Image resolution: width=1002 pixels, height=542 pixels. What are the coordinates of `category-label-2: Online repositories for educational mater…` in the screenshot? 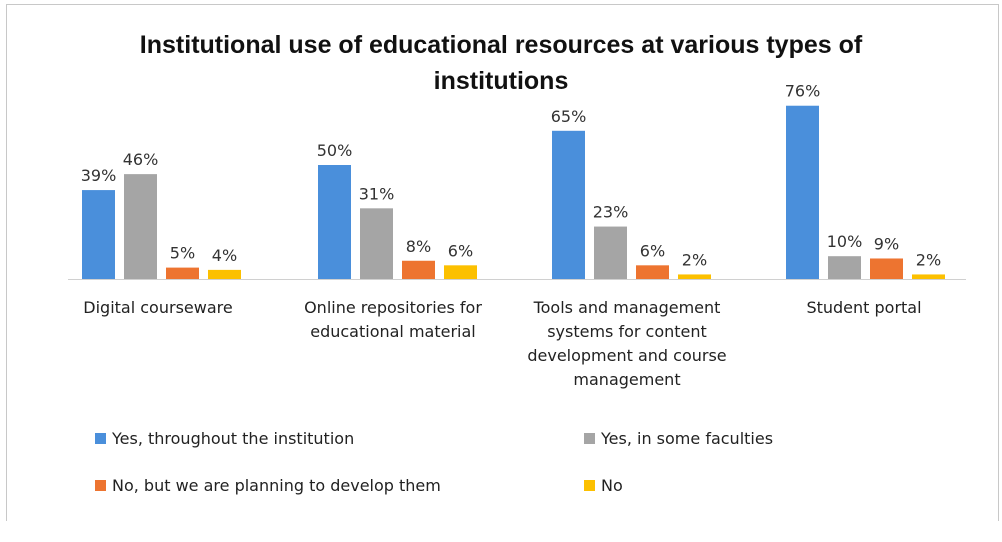 It's located at (393, 320).